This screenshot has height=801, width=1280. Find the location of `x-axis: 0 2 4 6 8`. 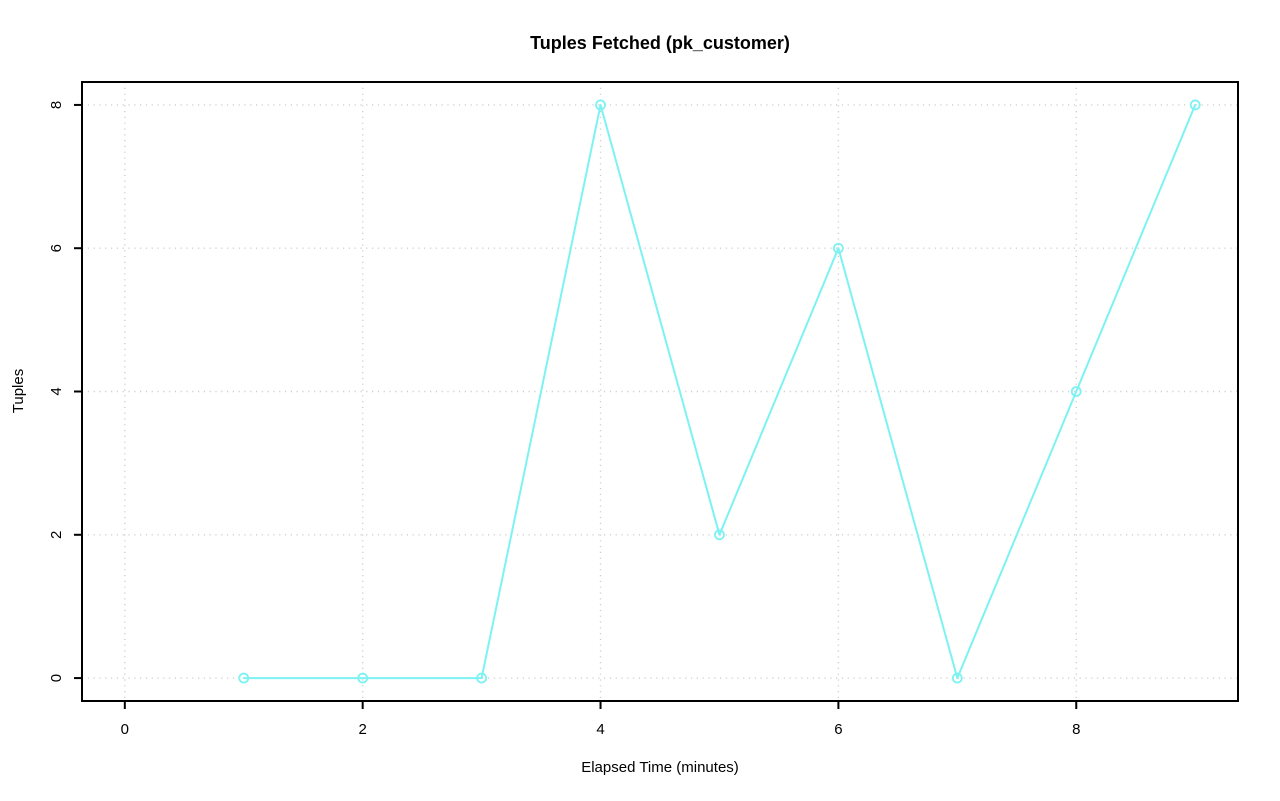

x-axis: 0 2 4 6 8 is located at coordinates (600, 719).